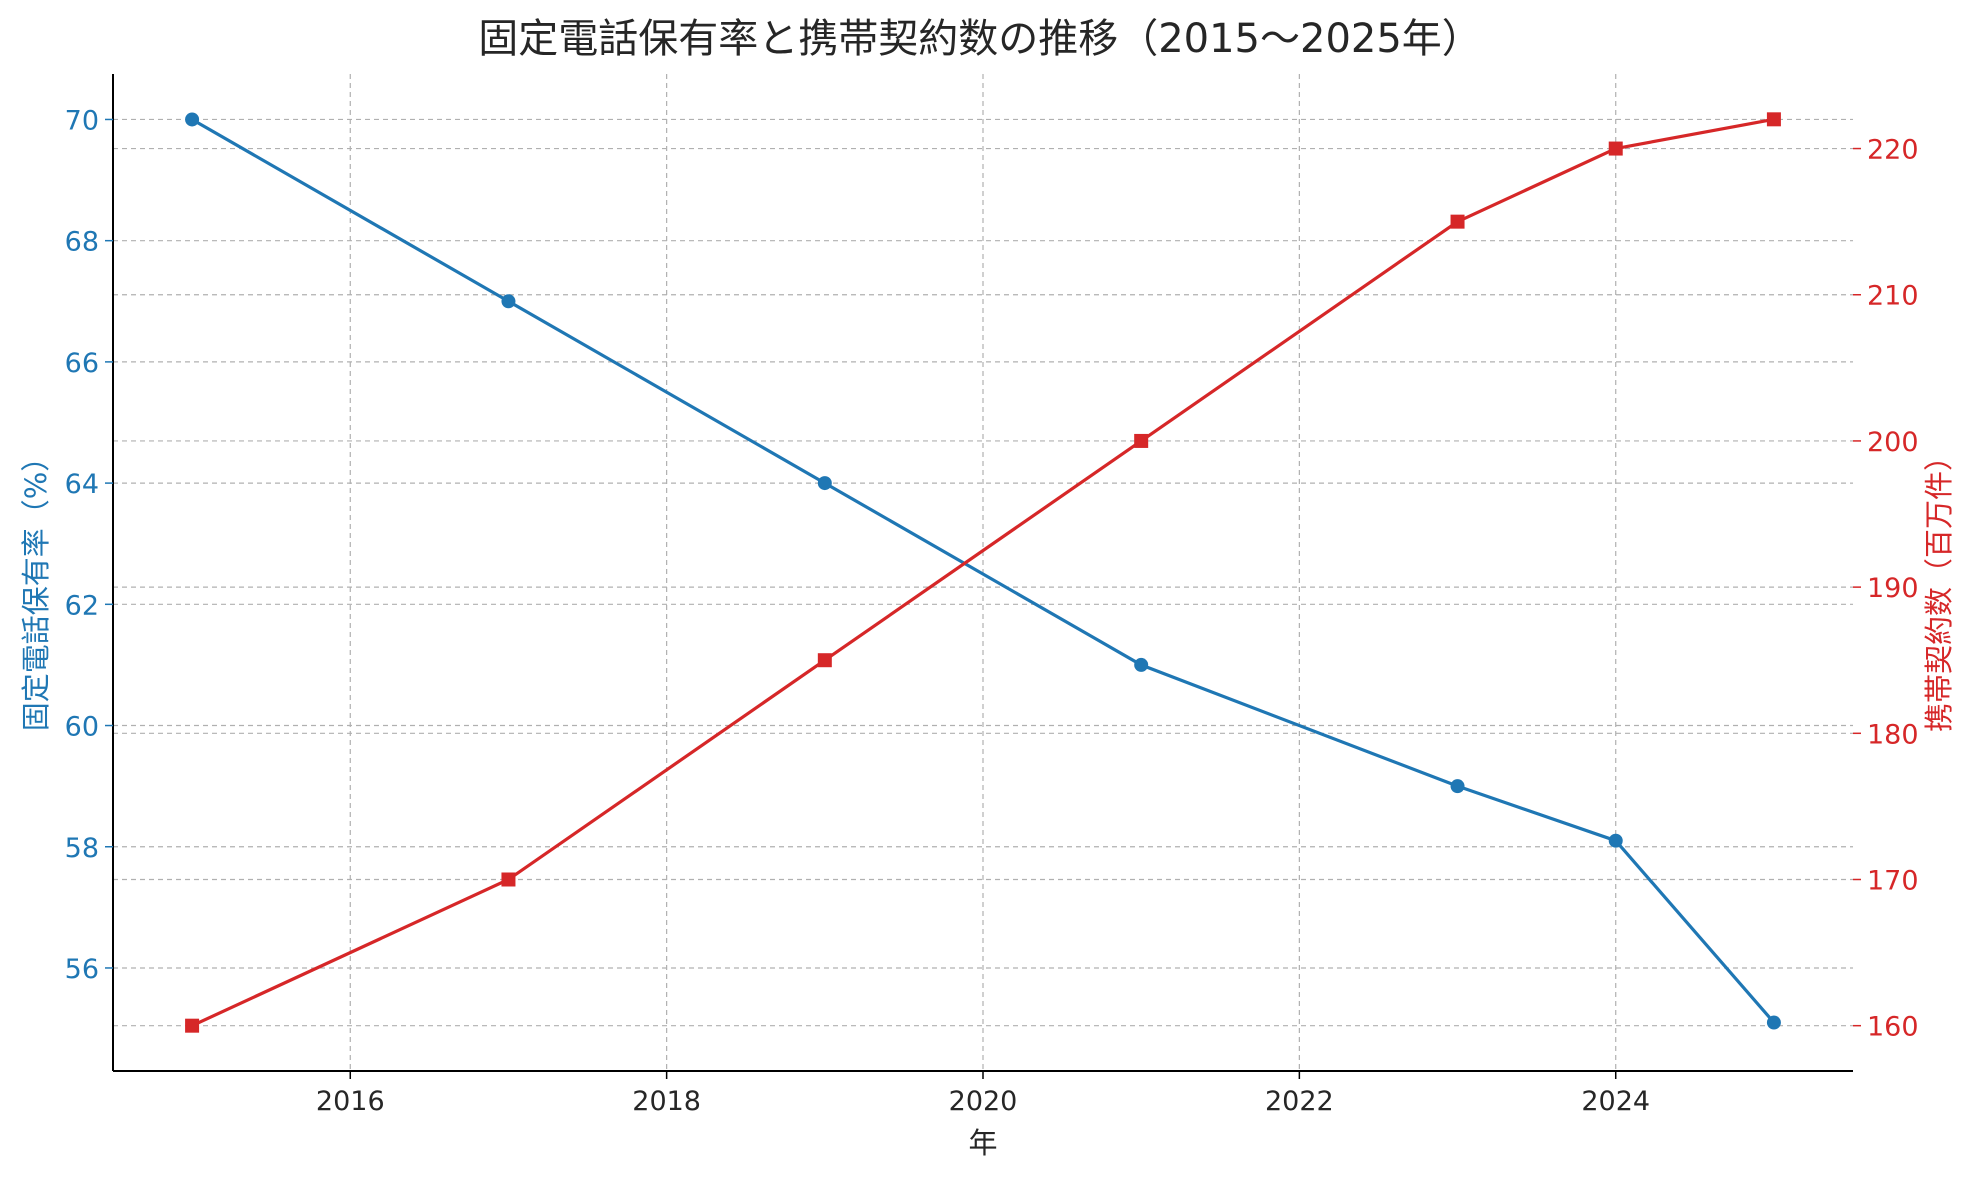 This screenshot has width=1979, height=1180. Describe the element at coordinates (983, 1101) in the screenshot. I see `x-tick-label: 2020` at that location.